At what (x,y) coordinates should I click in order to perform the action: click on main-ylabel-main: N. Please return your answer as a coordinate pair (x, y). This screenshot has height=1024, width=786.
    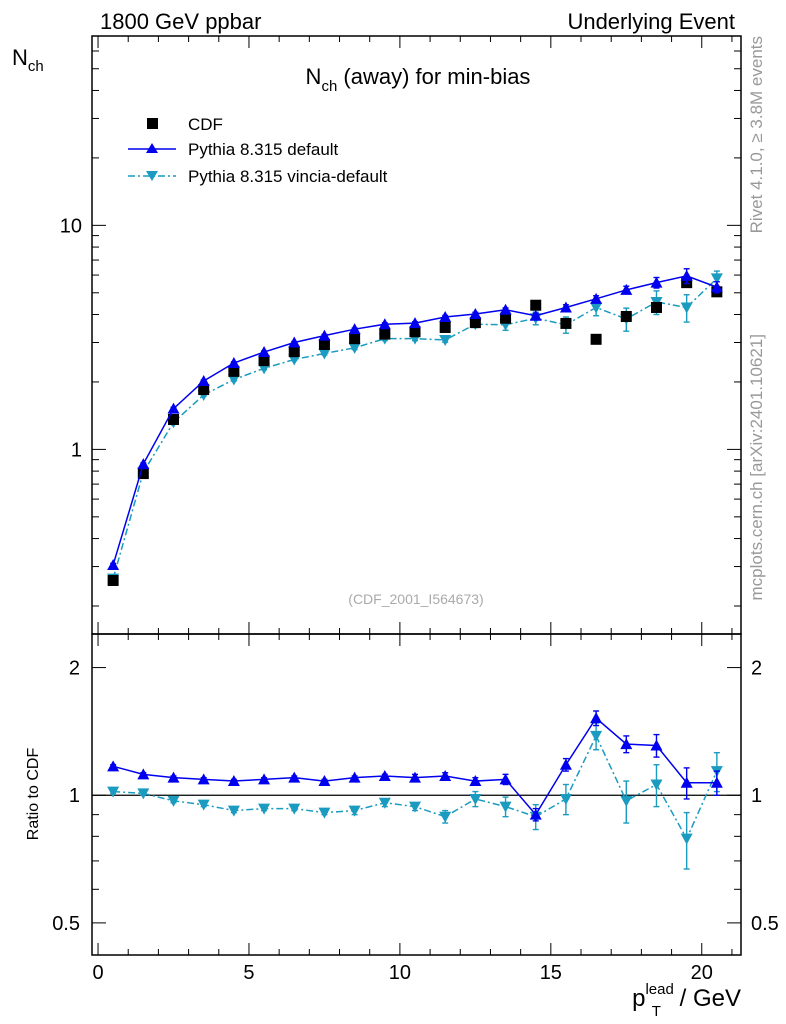
    Looking at the image, I should click on (20, 57).